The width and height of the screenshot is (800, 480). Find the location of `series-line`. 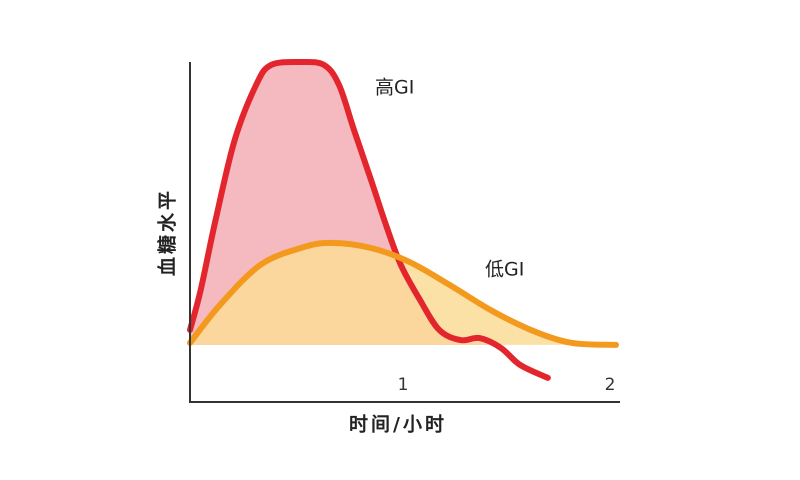

series-line is located at coordinates (403, 293).